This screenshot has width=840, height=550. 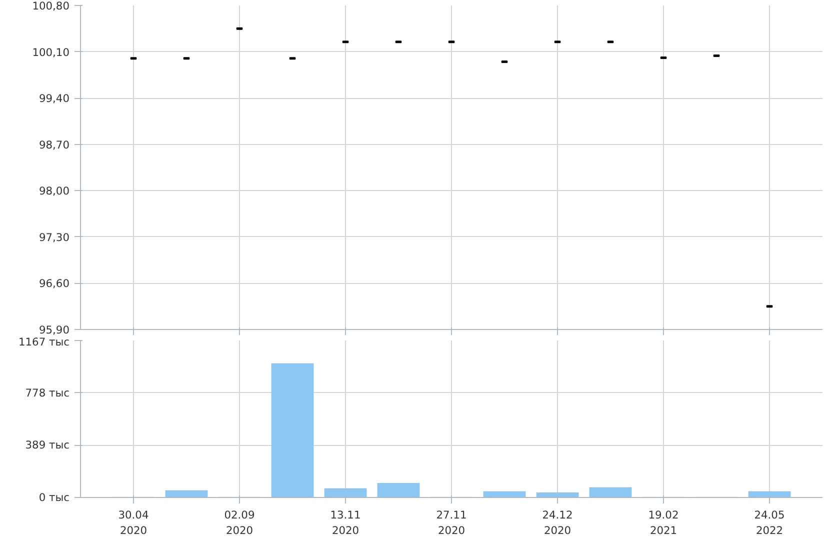 What do you see at coordinates (54, 330) in the screenshot?
I see `y-tick-label: 95,90` at bounding box center [54, 330].